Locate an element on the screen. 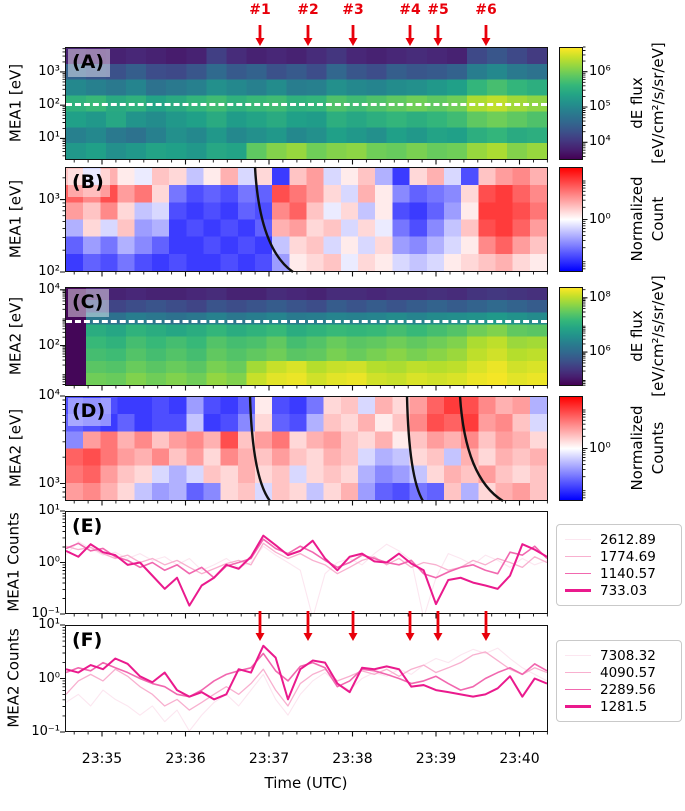 The height and width of the screenshot is (811, 685). legend-E: 2612.89 1774.69 1140.57 733.03 is located at coordinates (619, 565).